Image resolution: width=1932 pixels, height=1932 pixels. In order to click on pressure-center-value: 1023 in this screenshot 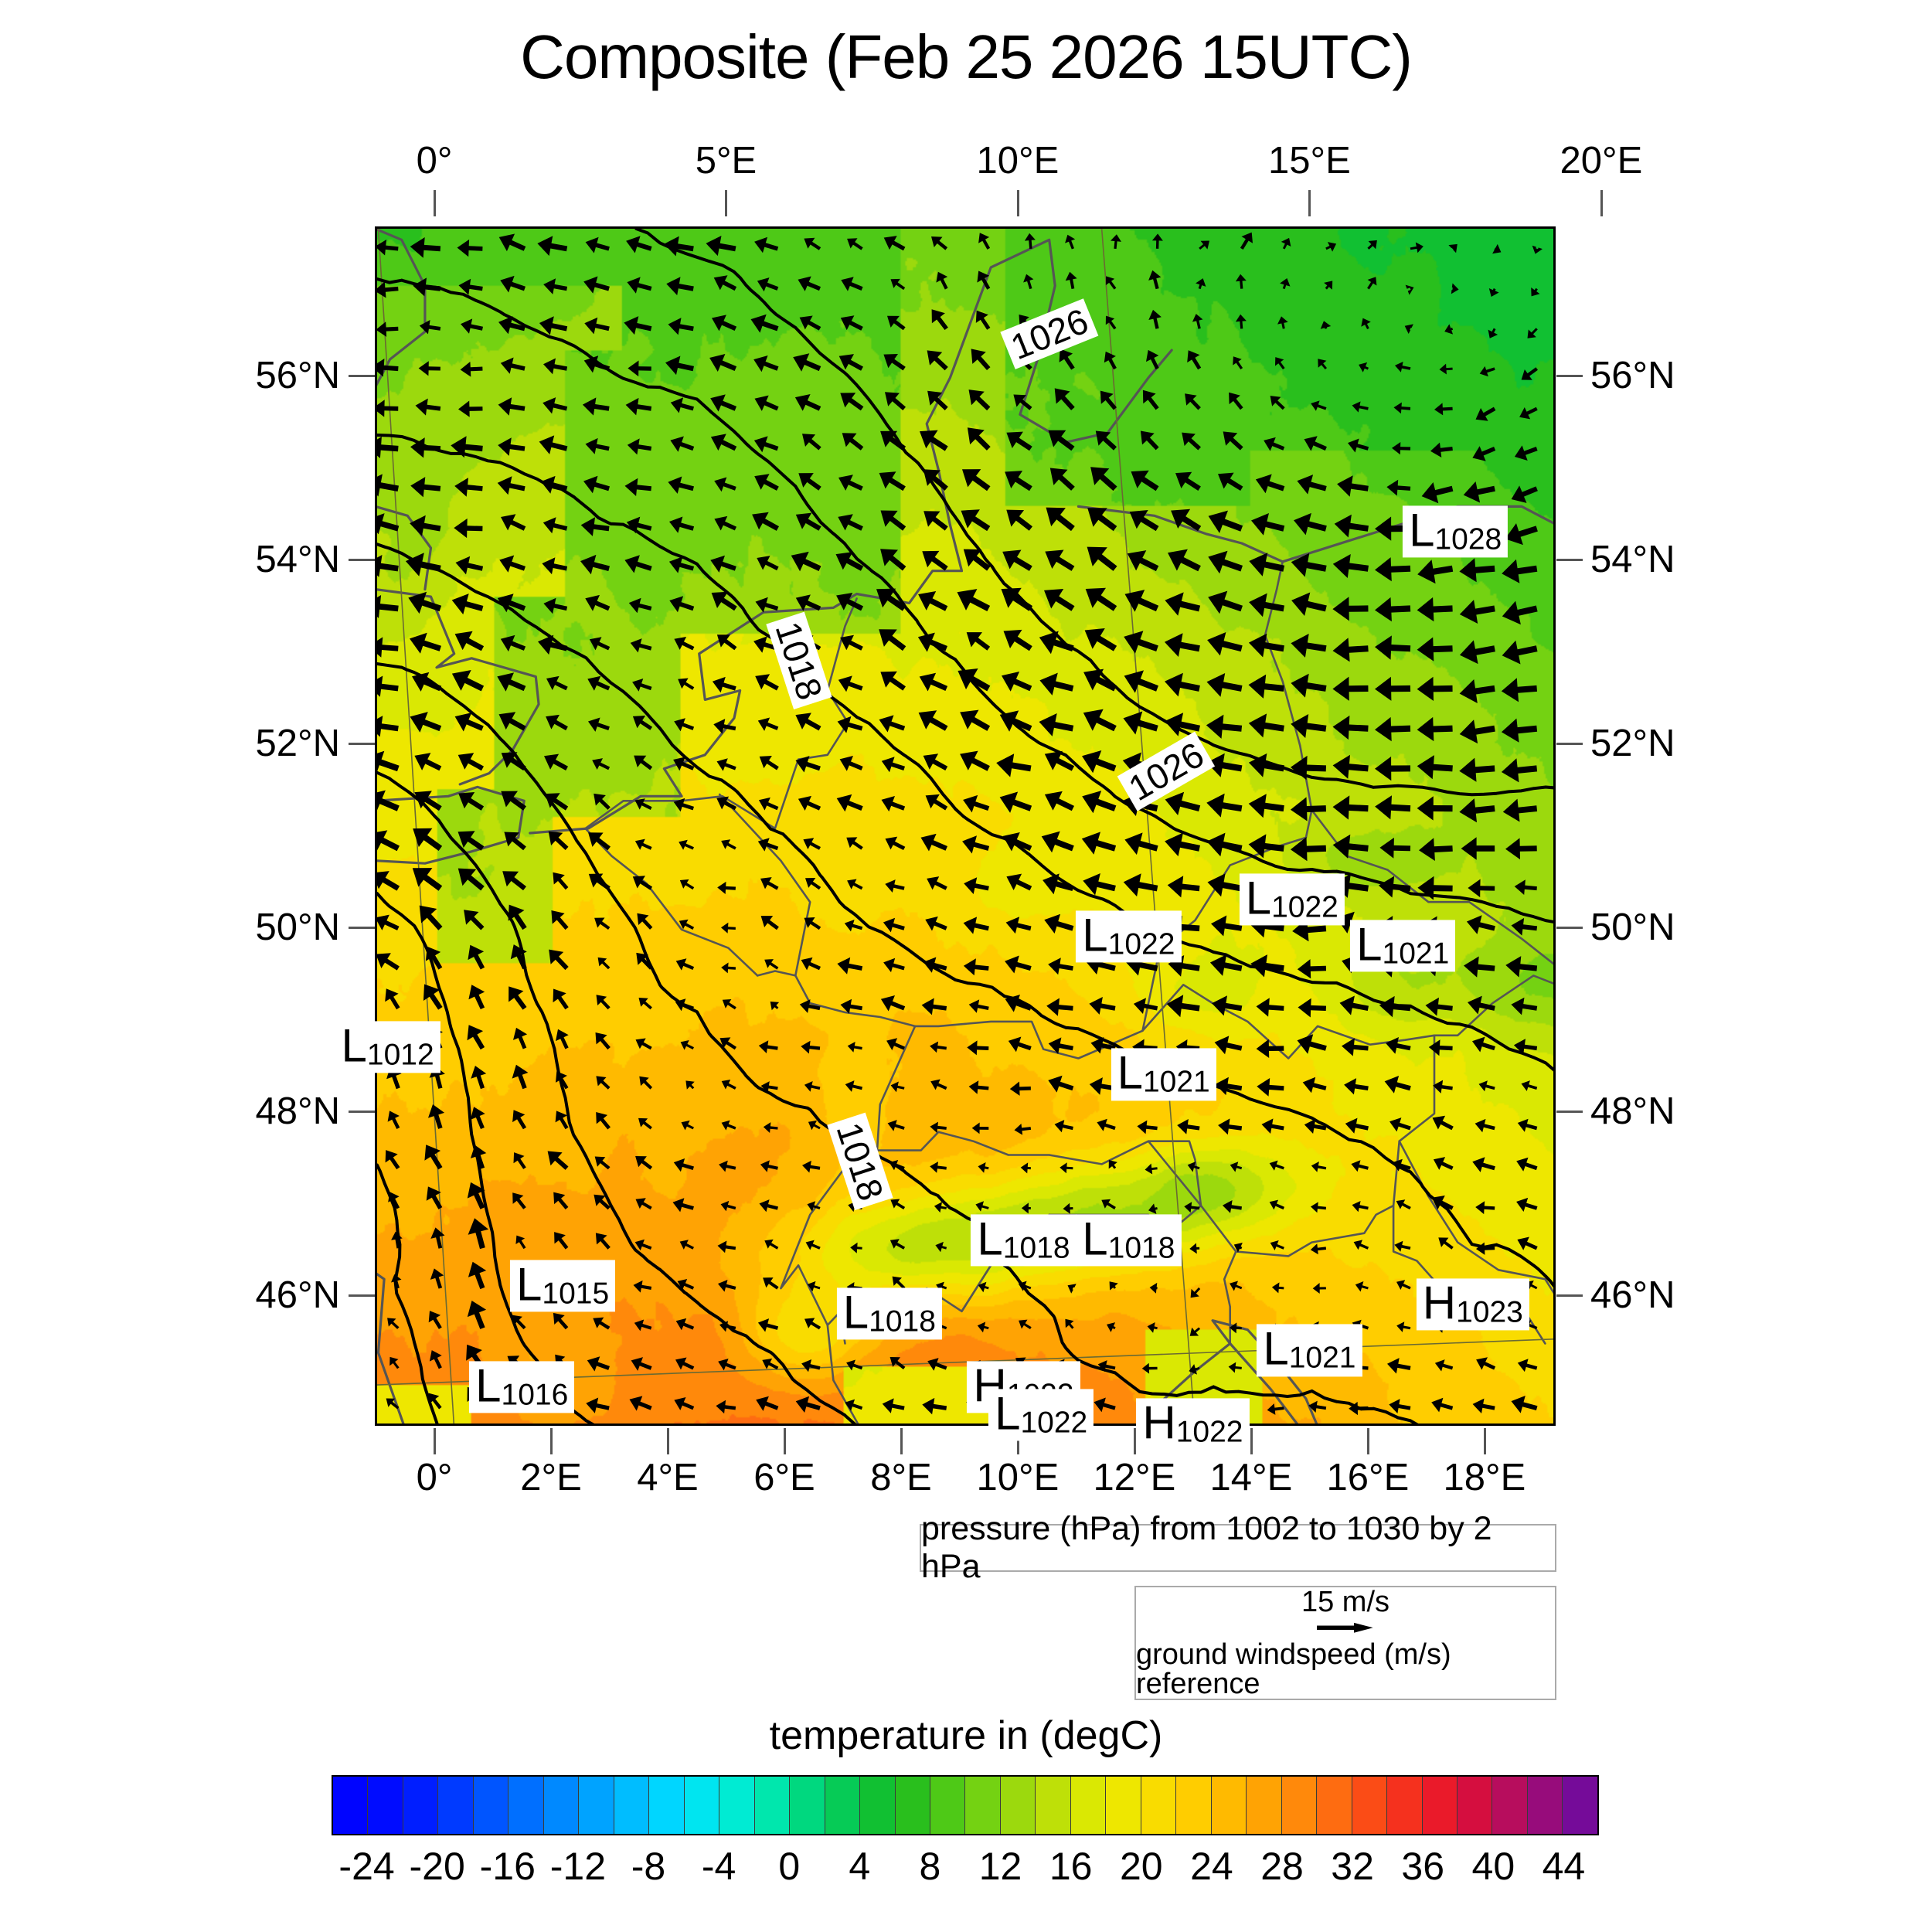, I will do `click(1490, 1312)`.